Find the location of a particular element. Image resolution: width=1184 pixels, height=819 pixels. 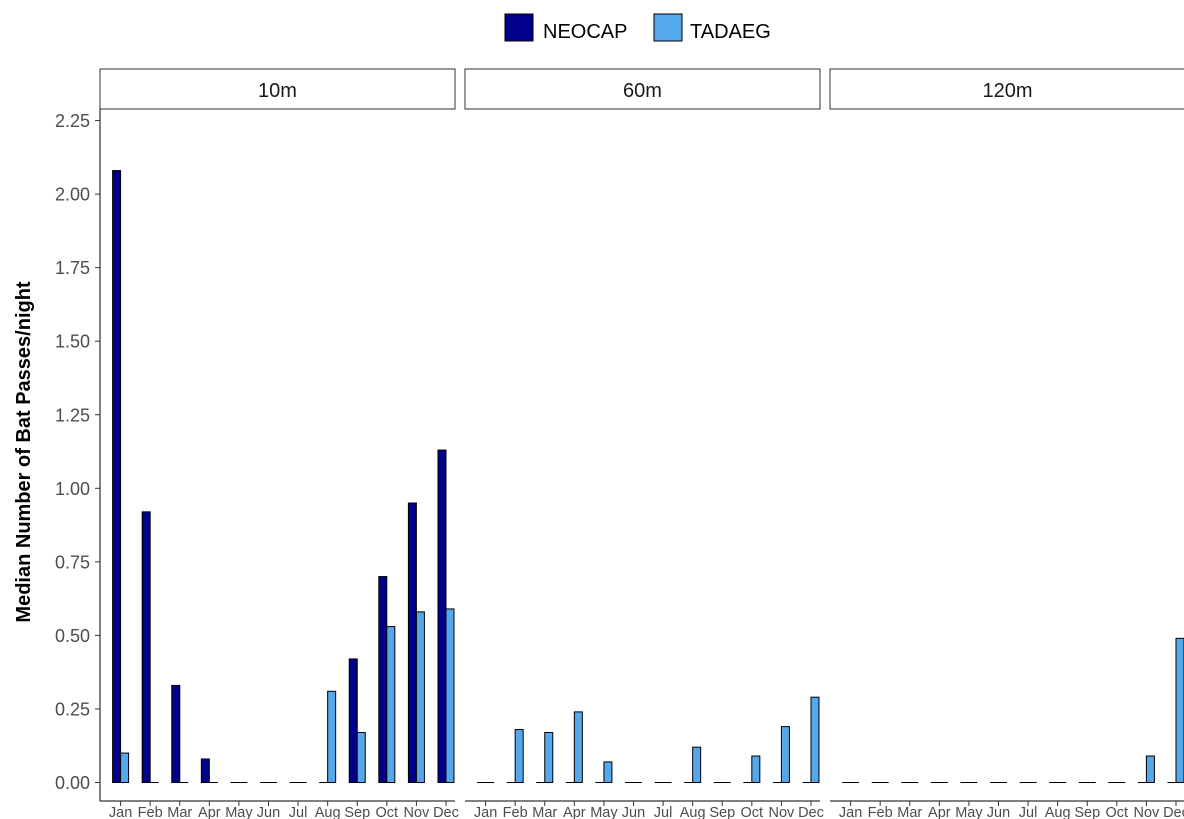

y-tick-label: 1.50 is located at coordinates (72, 342).